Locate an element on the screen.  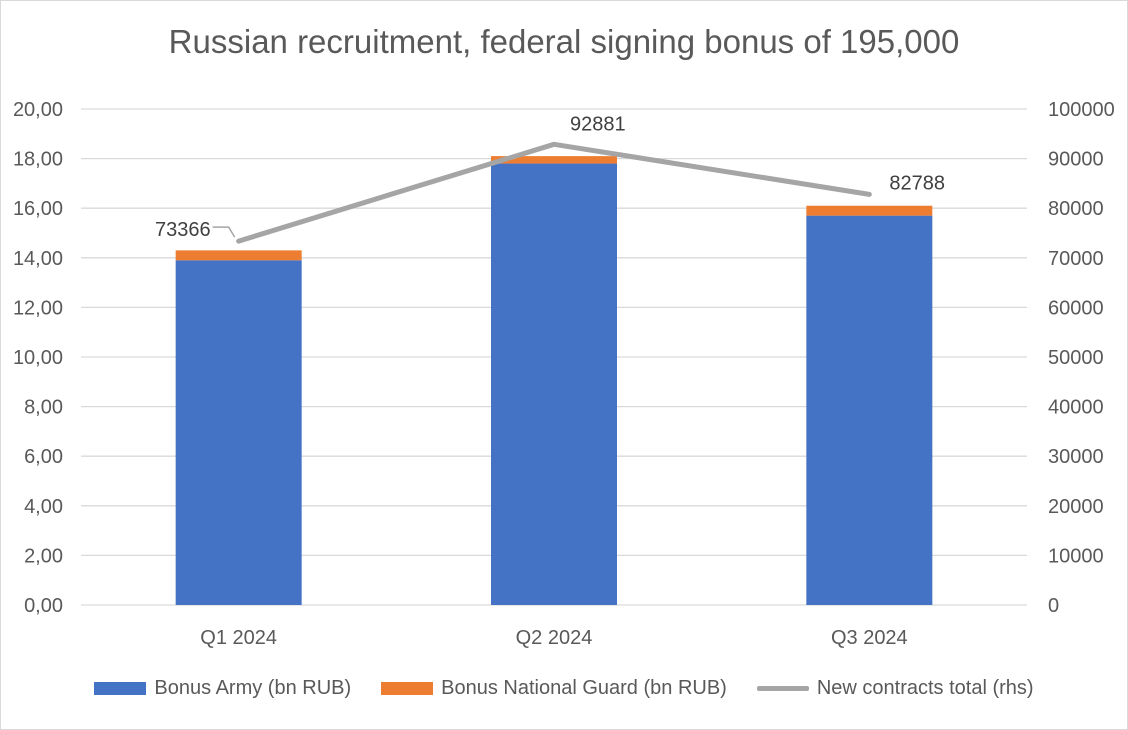
legend-item-bonus-army: Bonus Army (bn RUB) is located at coordinates (222, 688).